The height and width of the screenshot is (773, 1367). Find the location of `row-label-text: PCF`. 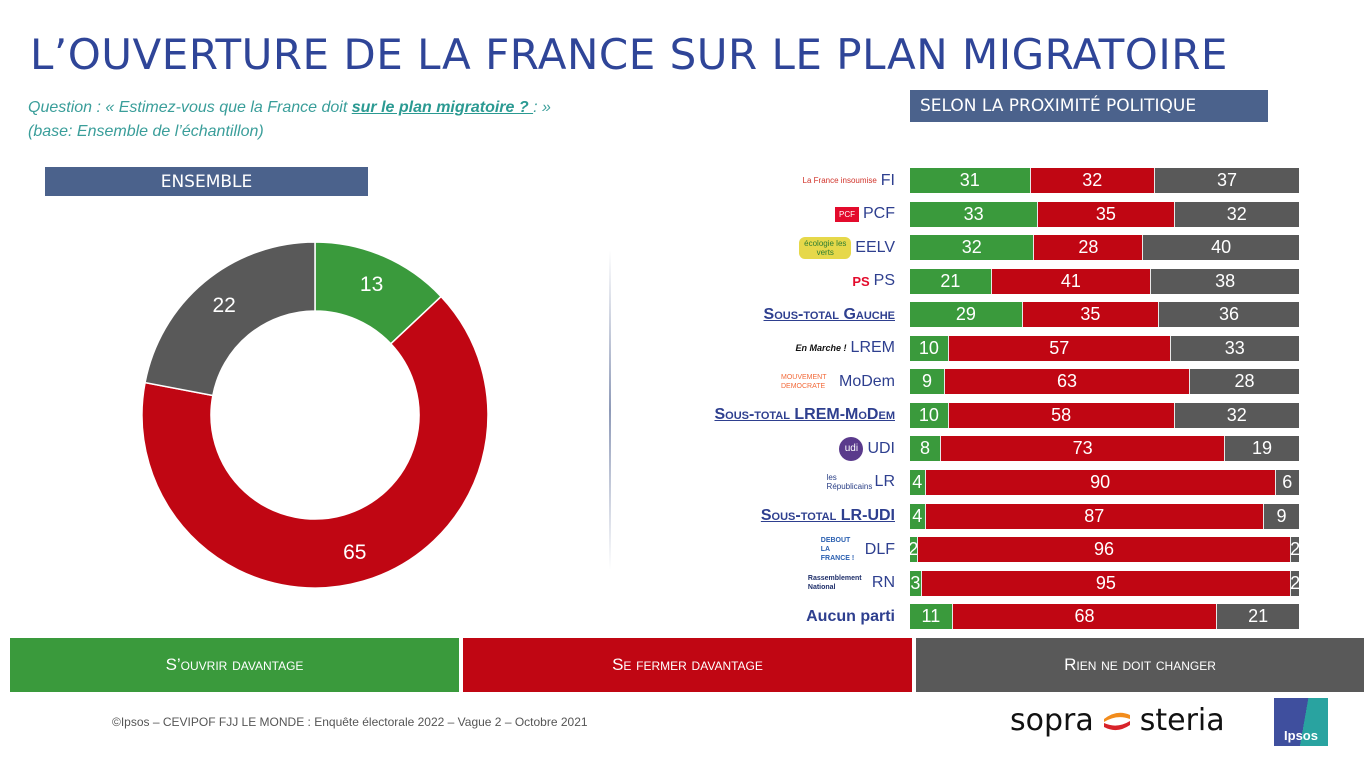

row-label-text: PCF is located at coordinates (879, 214).